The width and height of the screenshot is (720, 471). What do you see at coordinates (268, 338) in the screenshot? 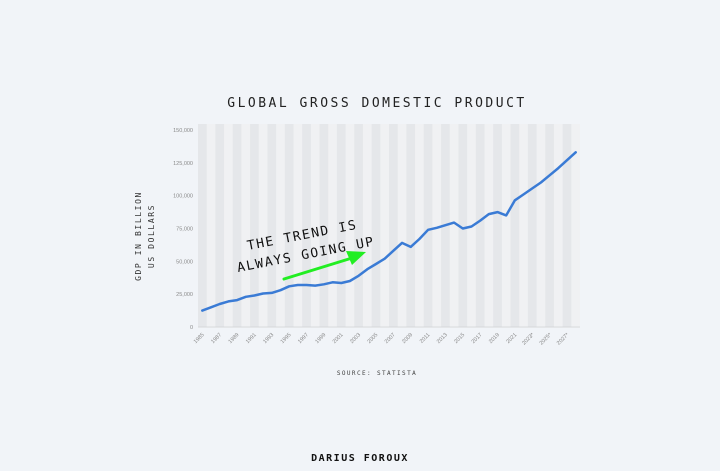
I see `x-tick-label: 1993` at bounding box center [268, 338].